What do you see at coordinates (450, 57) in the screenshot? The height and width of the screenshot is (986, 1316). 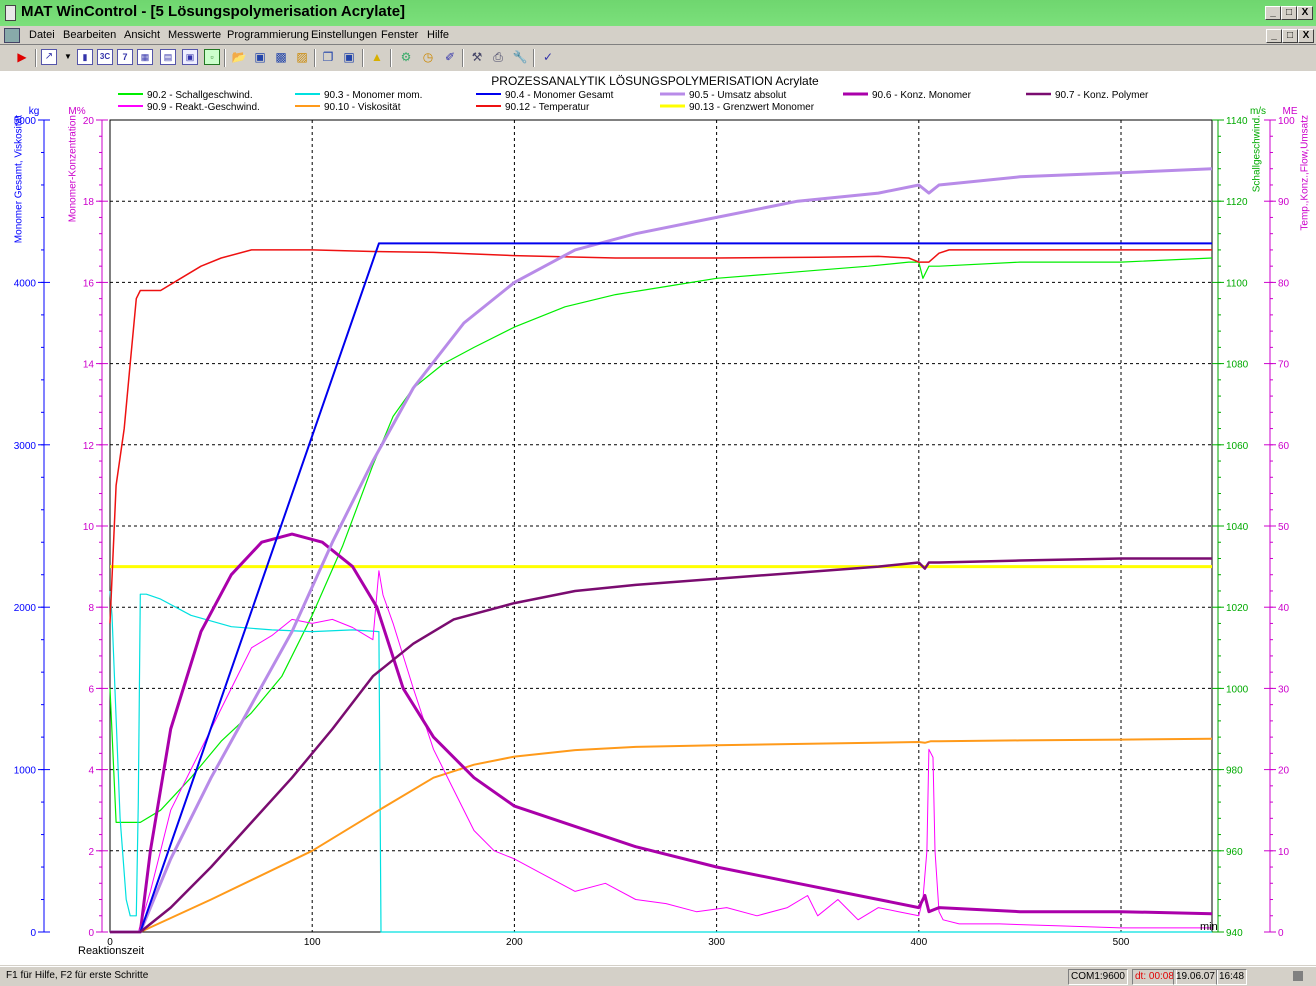 I see `brush-icon: ✐` at bounding box center [450, 57].